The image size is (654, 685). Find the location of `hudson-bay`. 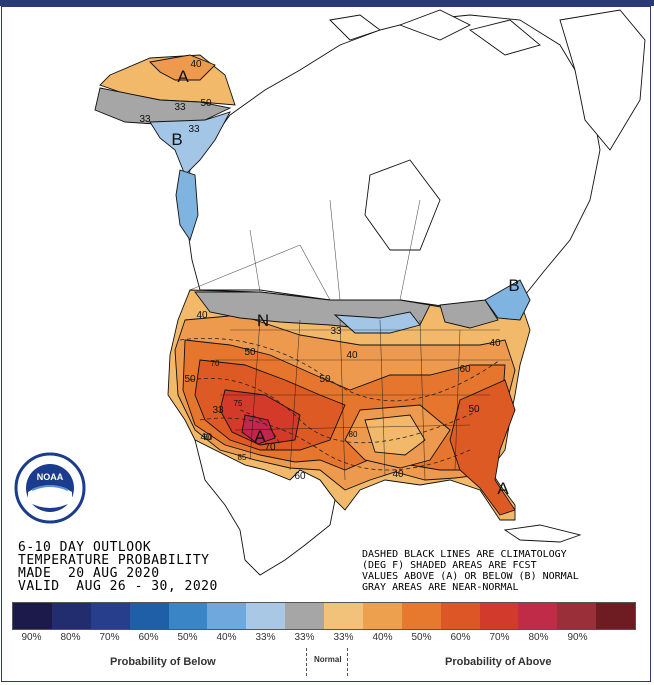

hudson-bay is located at coordinates (402, 205).